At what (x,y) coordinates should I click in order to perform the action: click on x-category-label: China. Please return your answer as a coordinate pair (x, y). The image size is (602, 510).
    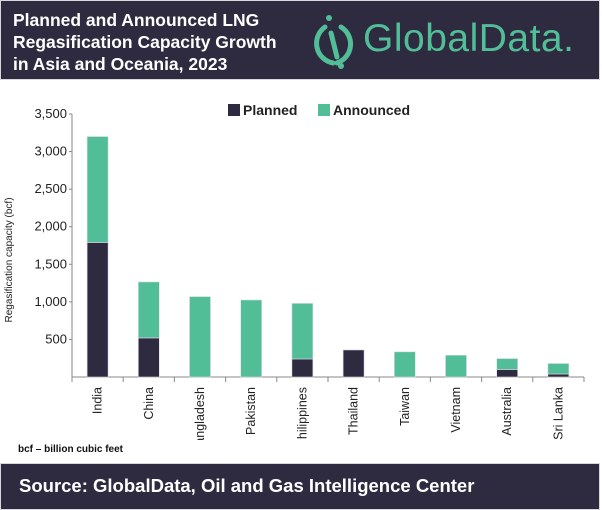
    Looking at the image, I should click on (149, 403).